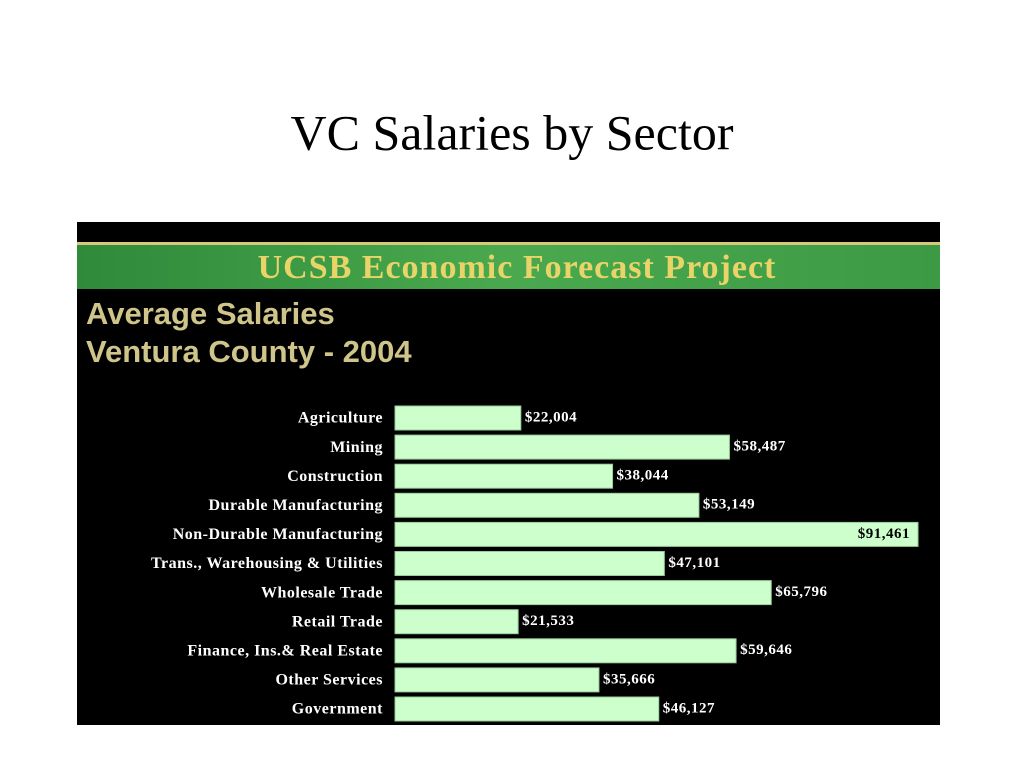 The height and width of the screenshot is (768, 1024). I want to click on banner-rule, so click(508, 243).